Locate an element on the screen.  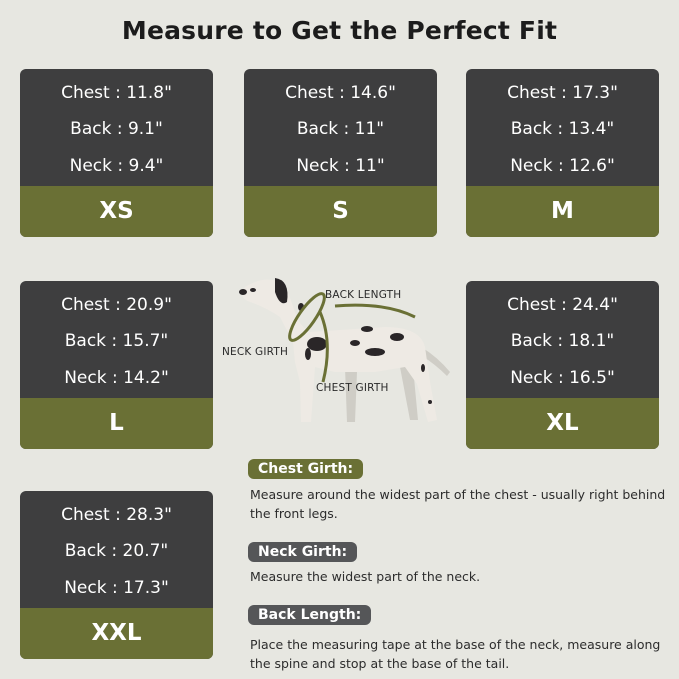
dalmatian-illustration is located at coordinates (344, 350).